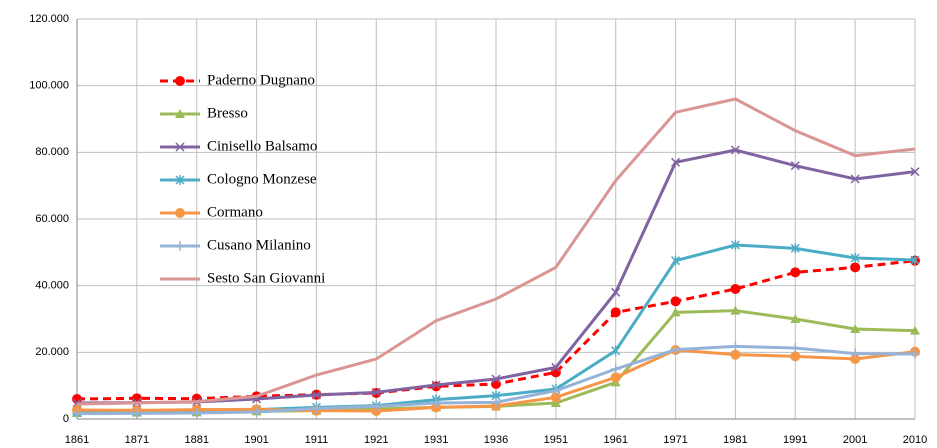  I want to click on x-tick-label: 1871, so click(137, 440).